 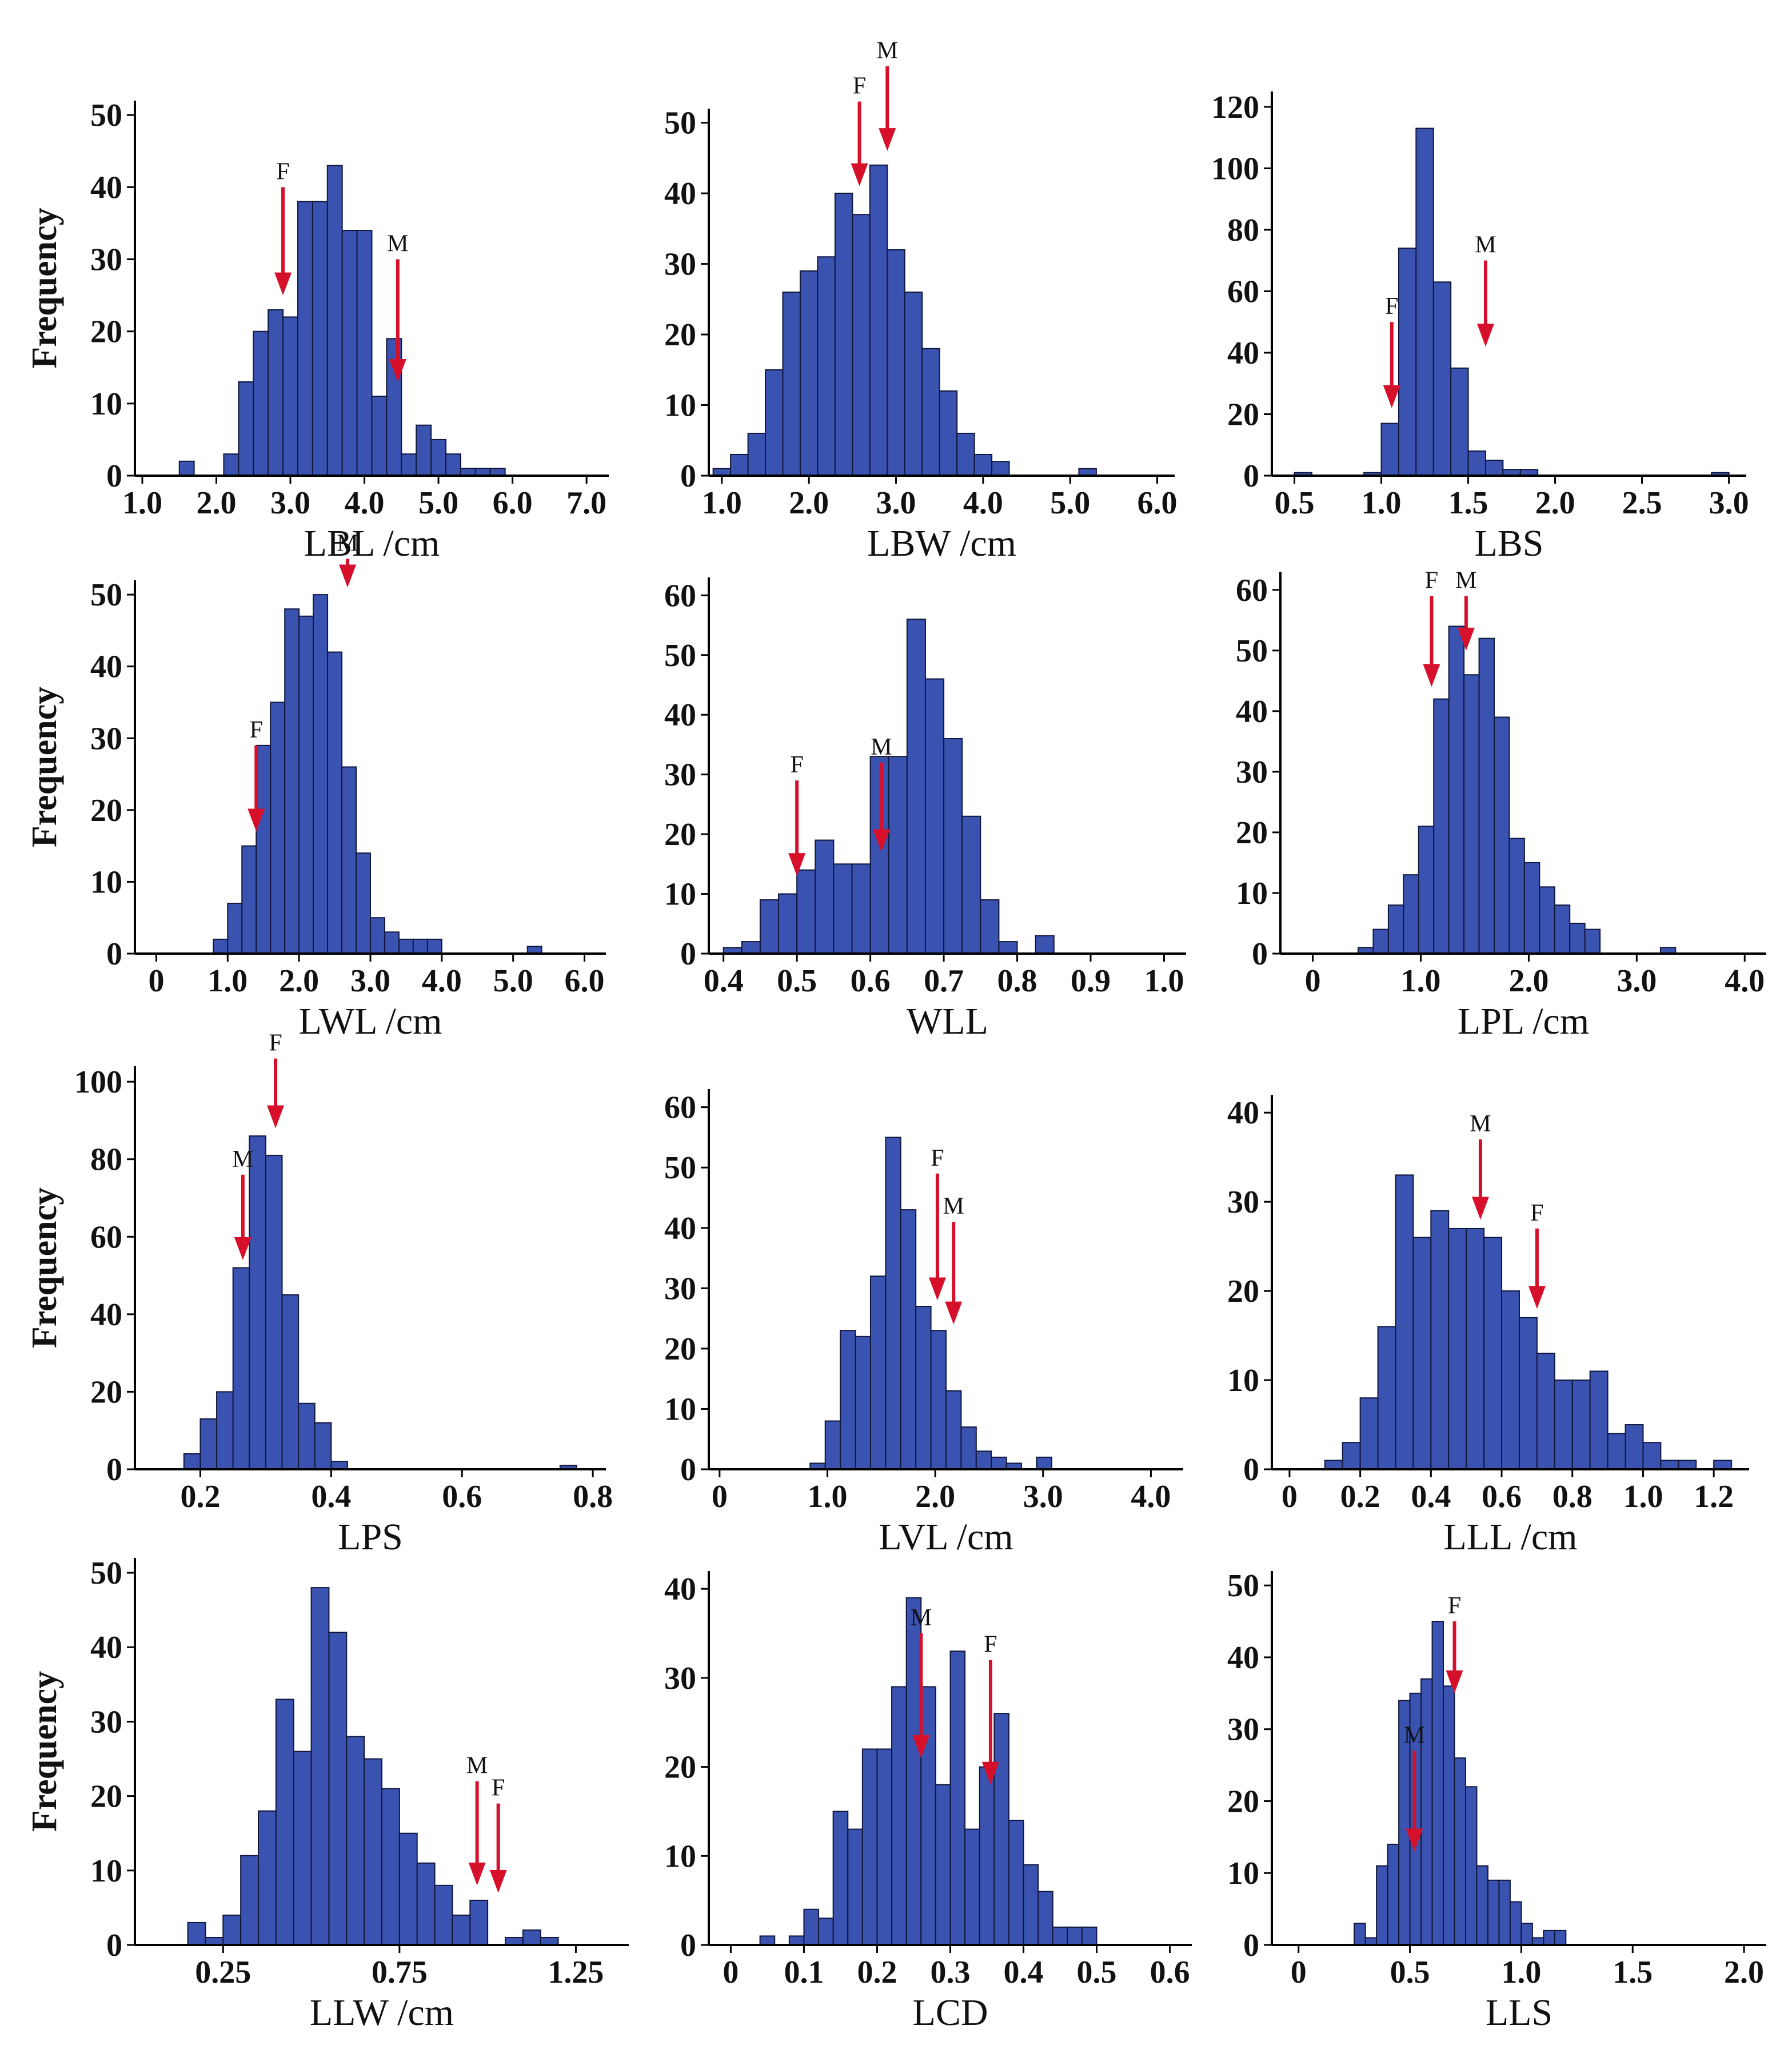 What do you see at coordinates (282, 172) in the screenshot?
I see `marker-label: F` at bounding box center [282, 172].